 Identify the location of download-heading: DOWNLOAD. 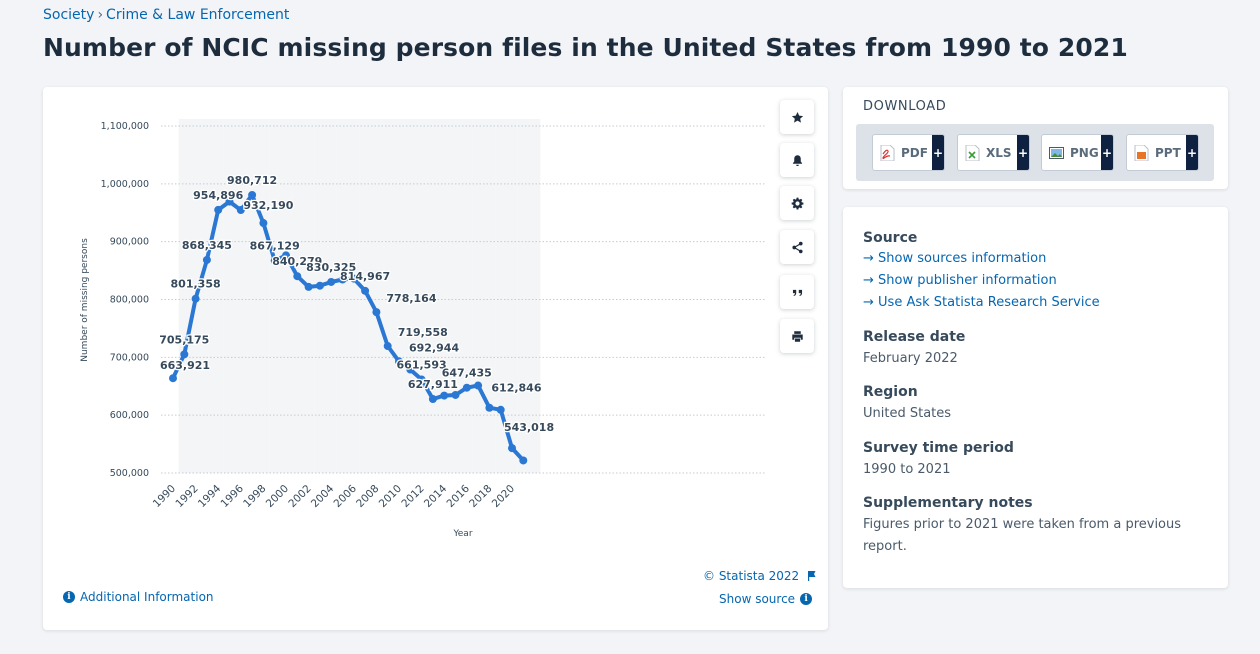
(905, 106).